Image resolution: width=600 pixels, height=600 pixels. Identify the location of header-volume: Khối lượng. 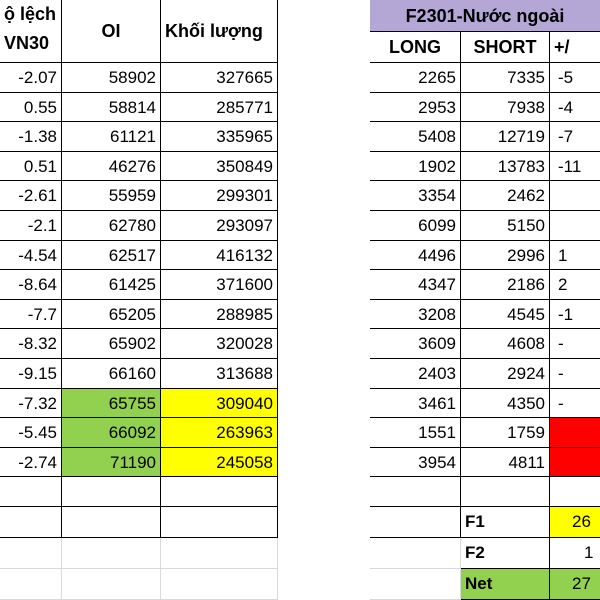
(219, 31).